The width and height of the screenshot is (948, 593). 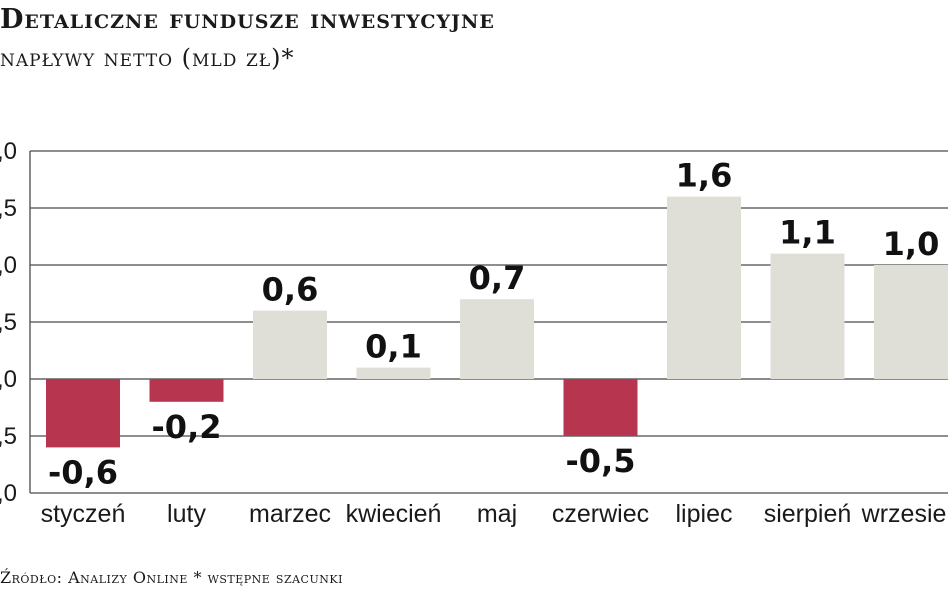 What do you see at coordinates (497, 278) in the screenshot?
I see `data-label: 0,7` at bounding box center [497, 278].